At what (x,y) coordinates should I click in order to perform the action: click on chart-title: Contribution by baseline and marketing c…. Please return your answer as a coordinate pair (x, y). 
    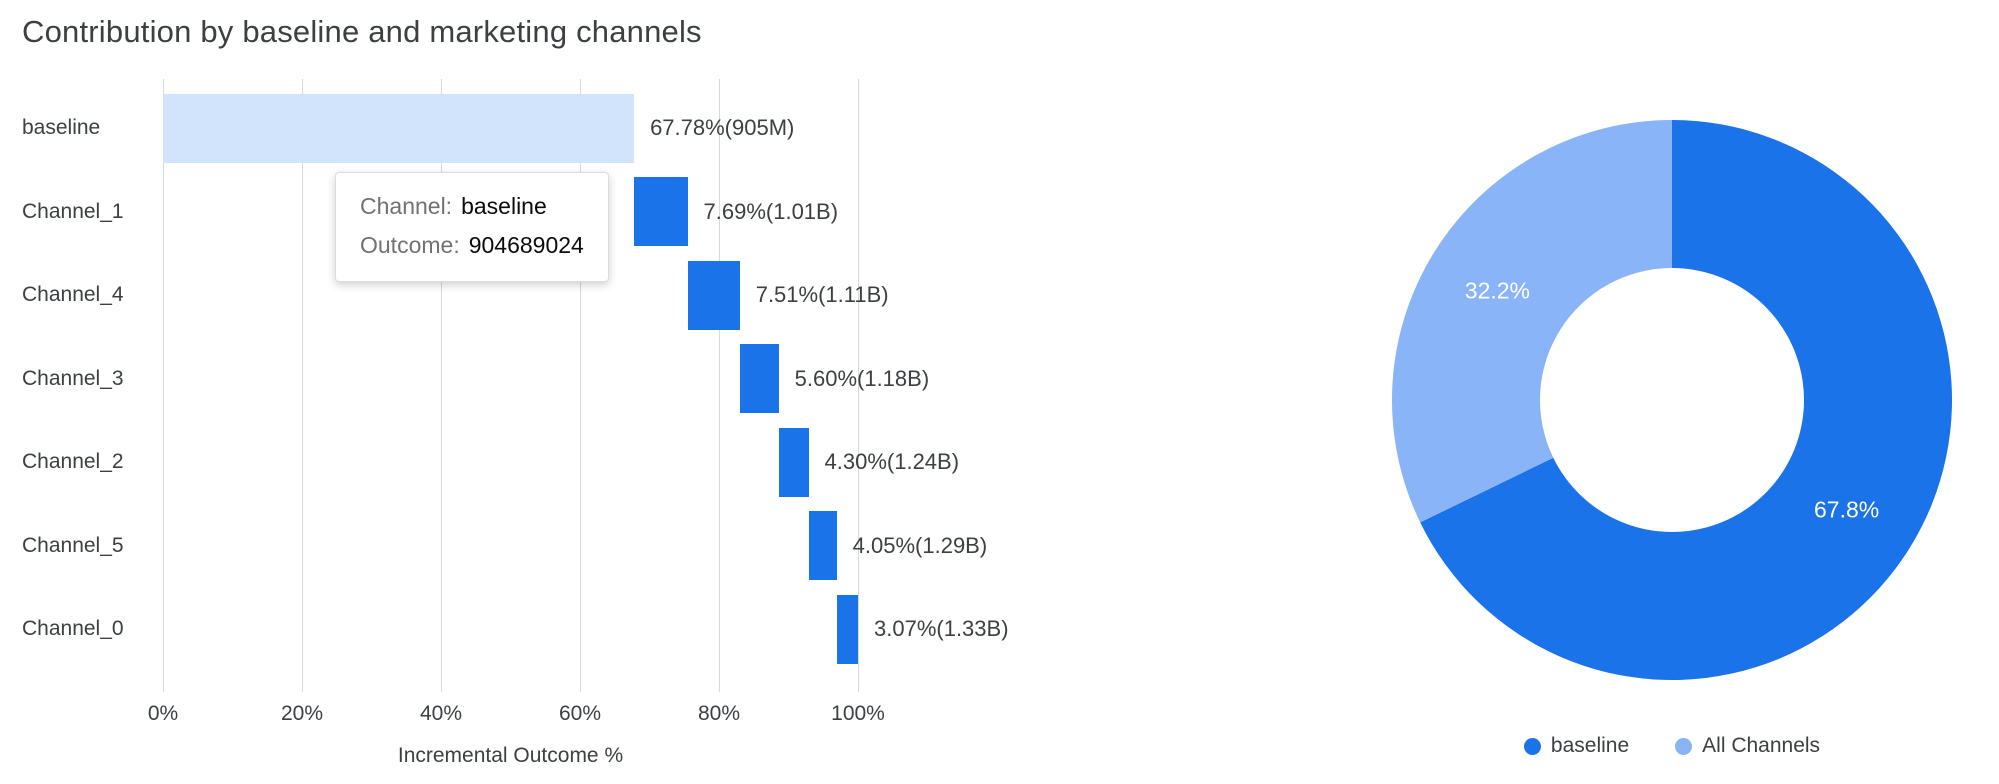
    Looking at the image, I should click on (362, 31).